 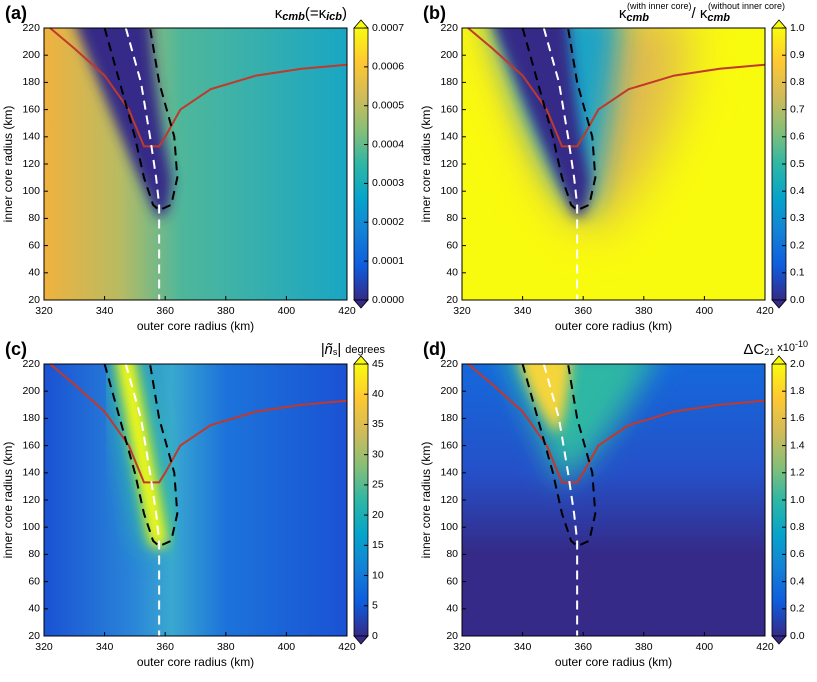 What do you see at coordinates (797, 391) in the screenshot?
I see `colorbar-tick-label: 1.8` at bounding box center [797, 391].